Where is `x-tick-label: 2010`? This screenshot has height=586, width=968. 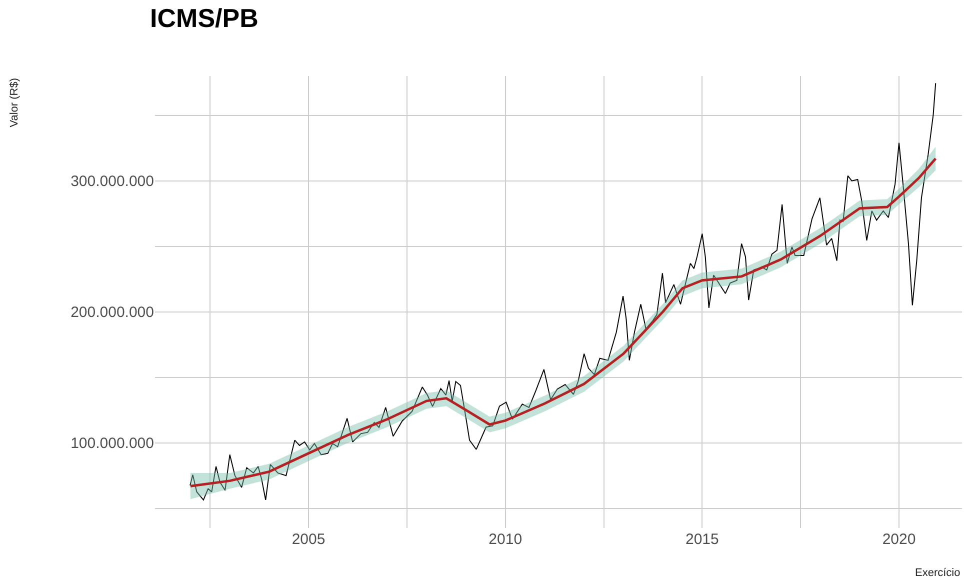
x-tick-label: 2010 is located at coordinates (505, 539).